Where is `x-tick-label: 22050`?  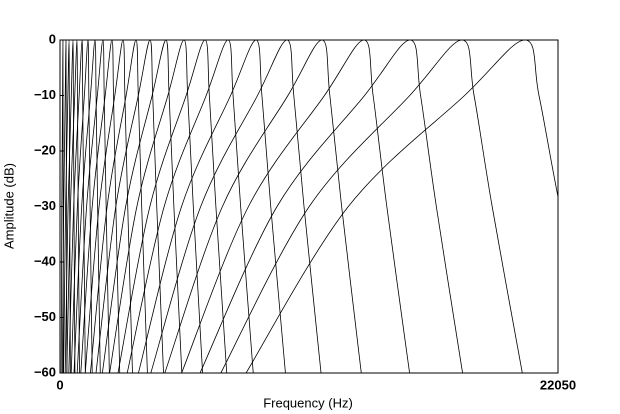 x-tick-label: 22050 is located at coordinates (558, 384).